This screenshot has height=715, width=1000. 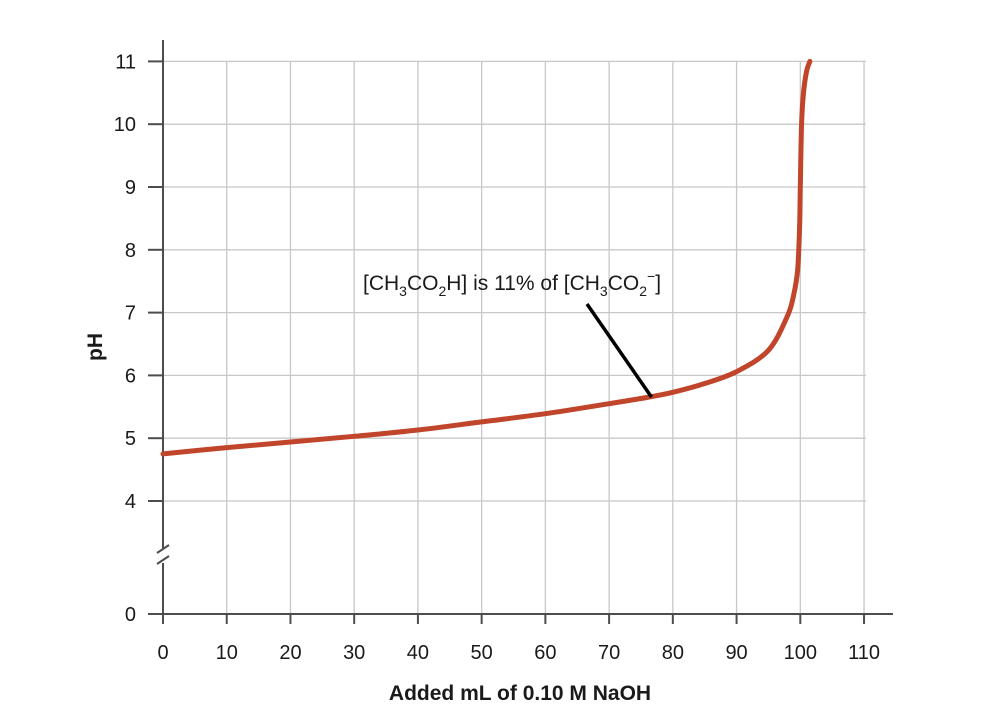 What do you see at coordinates (130, 502) in the screenshot?
I see `y-tick-label-4: 4` at bounding box center [130, 502].